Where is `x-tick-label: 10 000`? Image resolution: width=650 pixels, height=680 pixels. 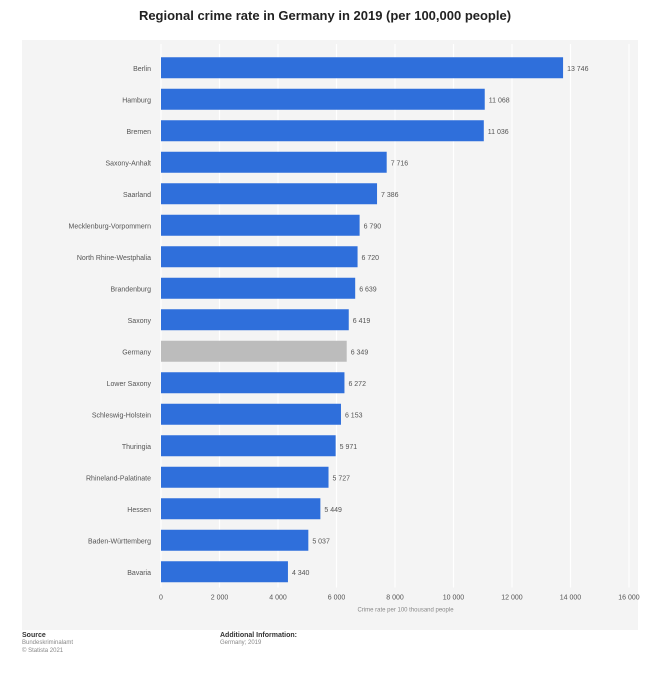 x-tick-label: 10 000 is located at coordinates (454, 598).